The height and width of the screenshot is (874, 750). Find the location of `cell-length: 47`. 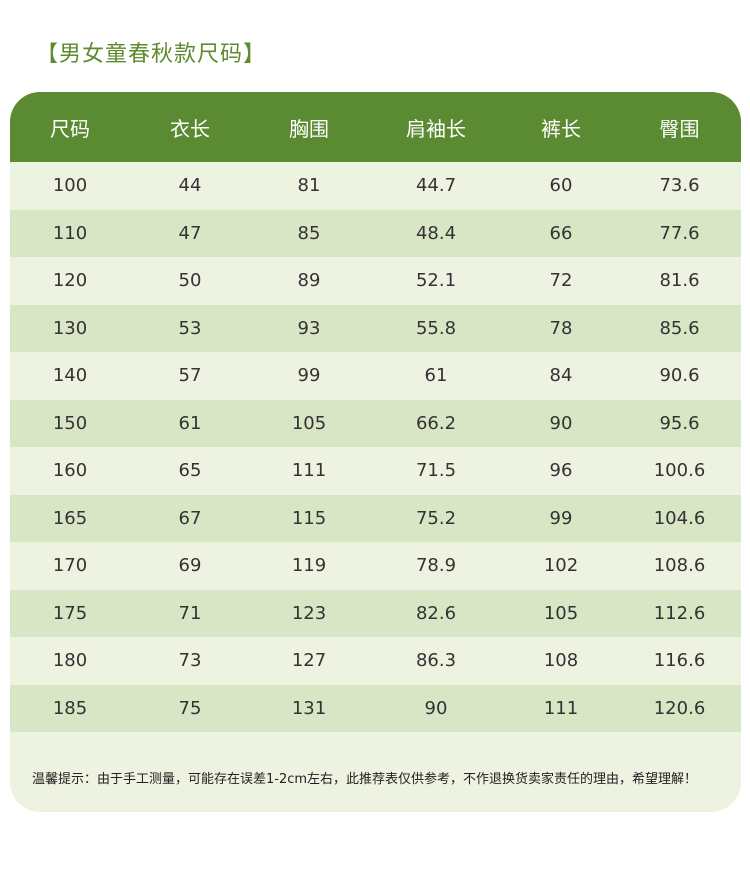

cell-length: 47 is located at coordinates (190, 233).